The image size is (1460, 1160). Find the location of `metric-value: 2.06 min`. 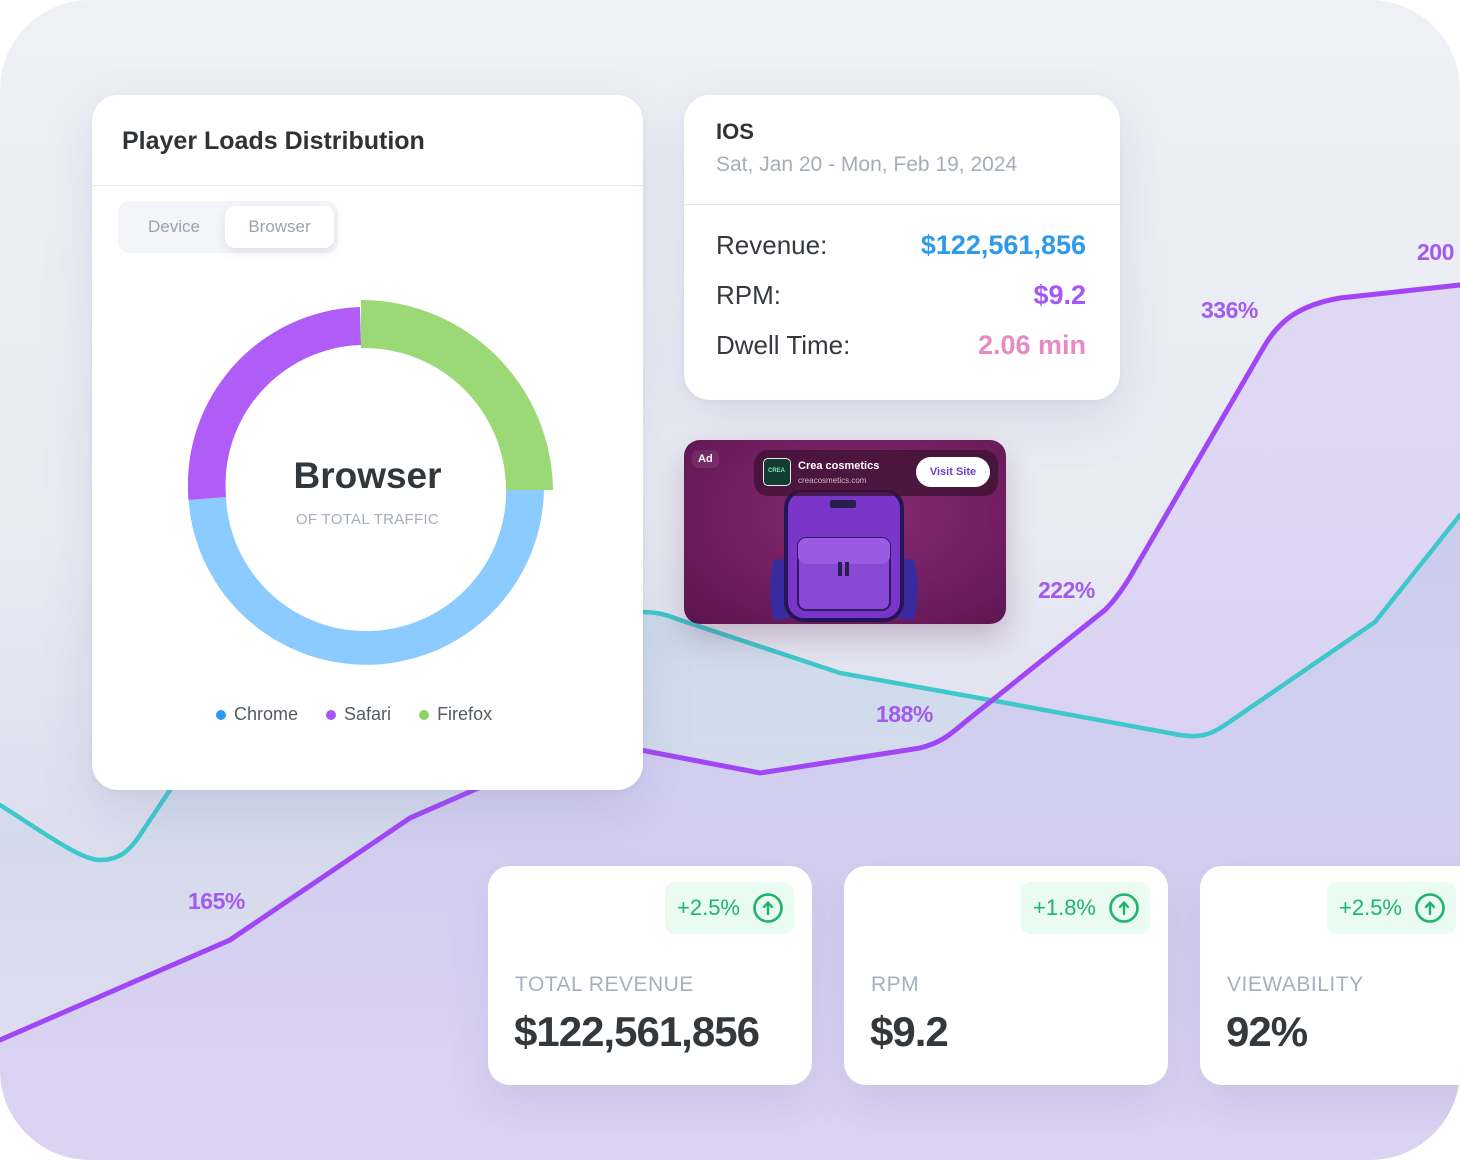

metric-value: 2.06 min is located at coordinates (1031, 345).